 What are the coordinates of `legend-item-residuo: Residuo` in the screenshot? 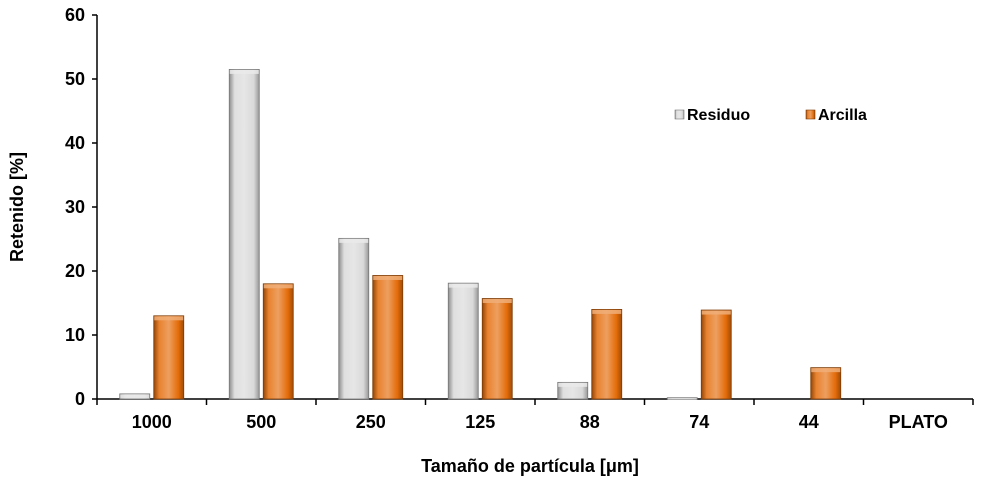 It's located at (712, 115).